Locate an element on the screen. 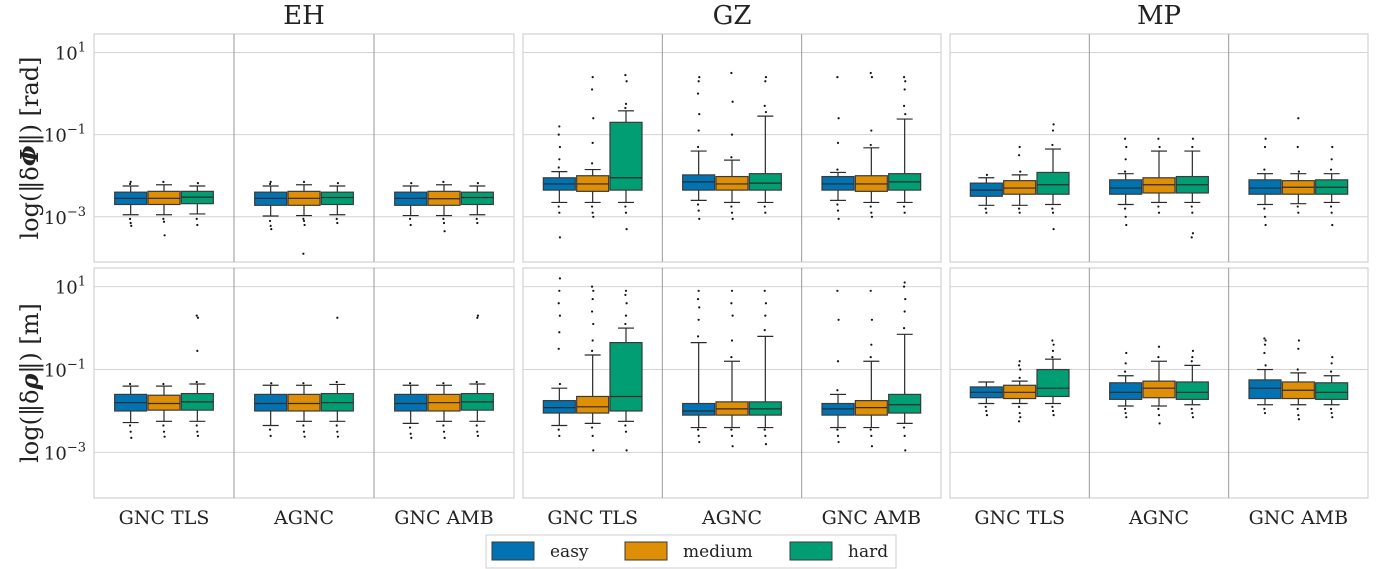  y-tick-label: 10⁻¹ is located at coordinates (65, 135).